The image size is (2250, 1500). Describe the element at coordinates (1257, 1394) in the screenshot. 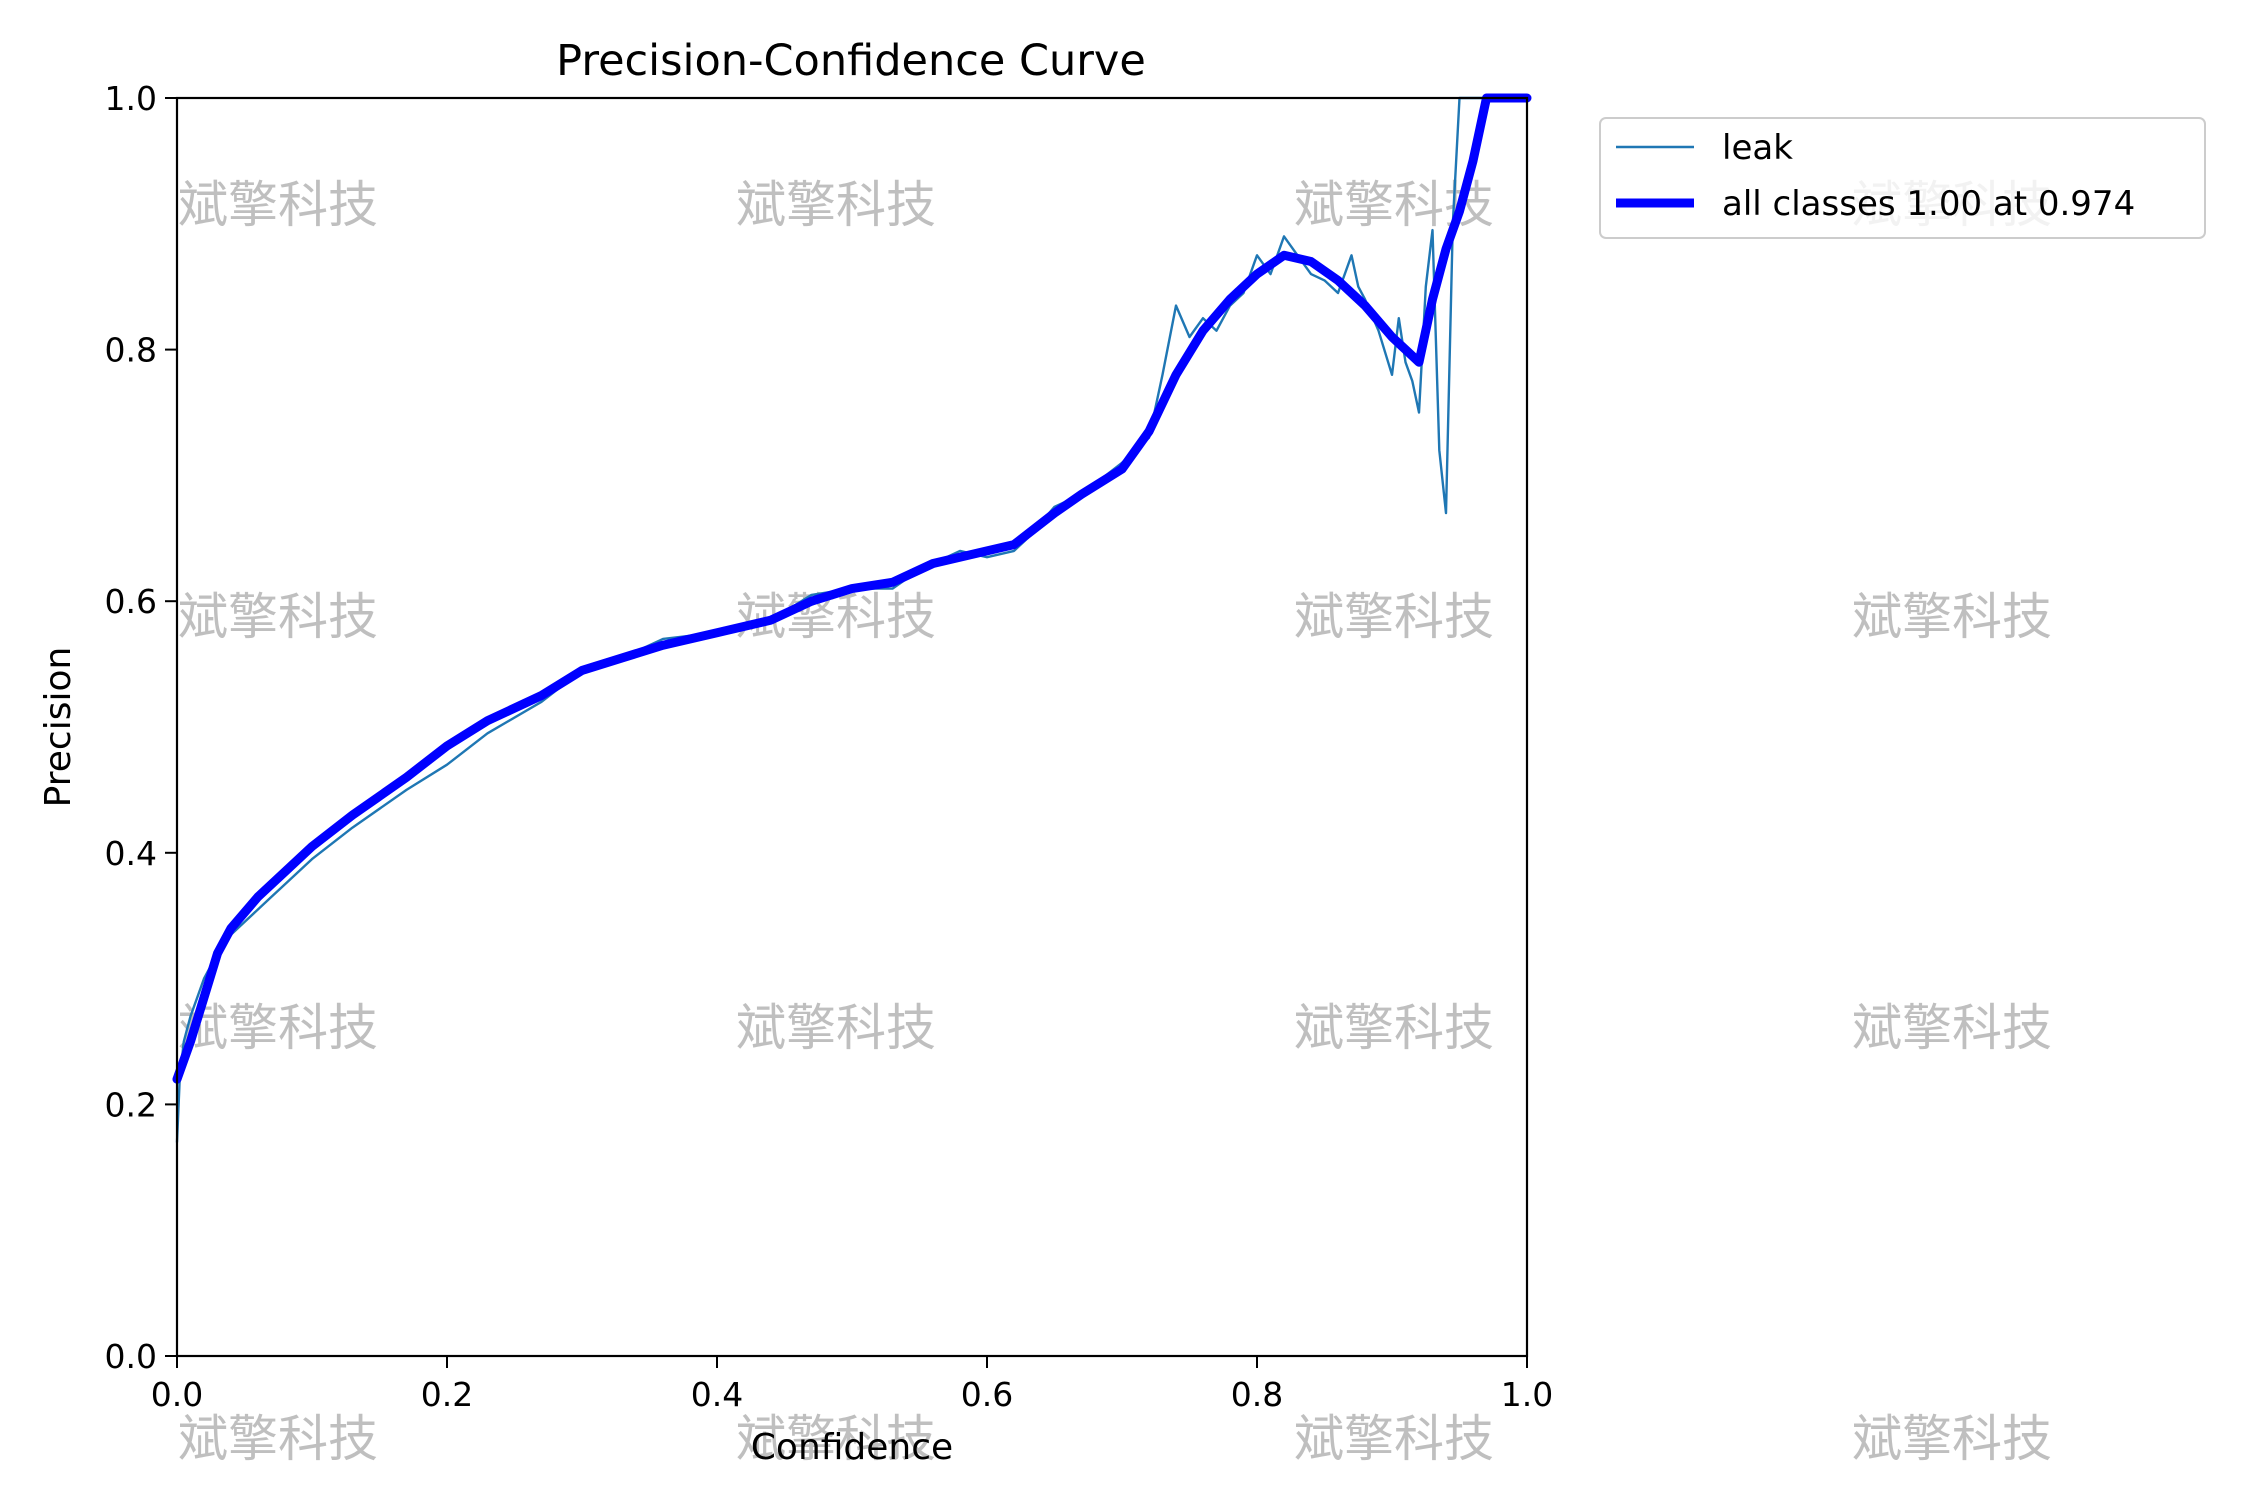

I see `x-tick-label: 0.8` at that location.